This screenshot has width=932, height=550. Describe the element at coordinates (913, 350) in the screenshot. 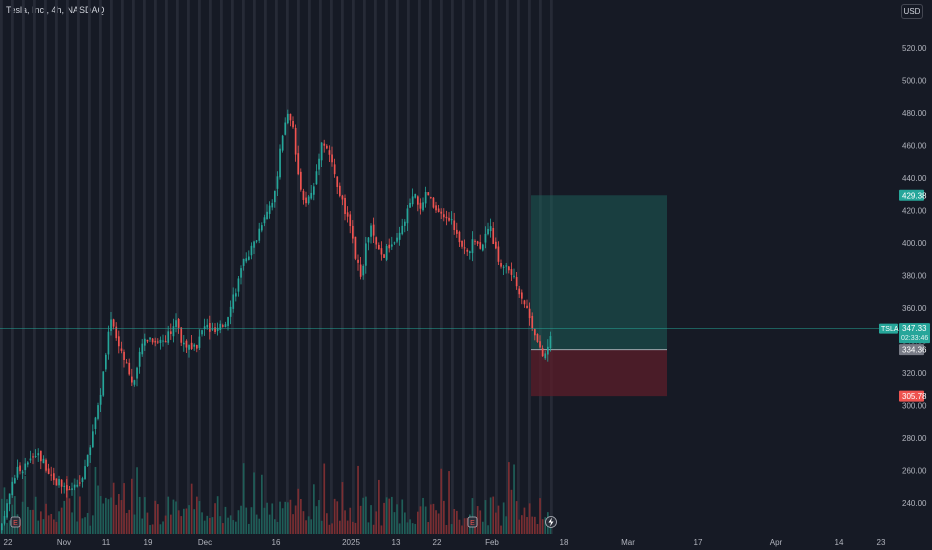

I see `entry-price-label: 334.36` at that location.